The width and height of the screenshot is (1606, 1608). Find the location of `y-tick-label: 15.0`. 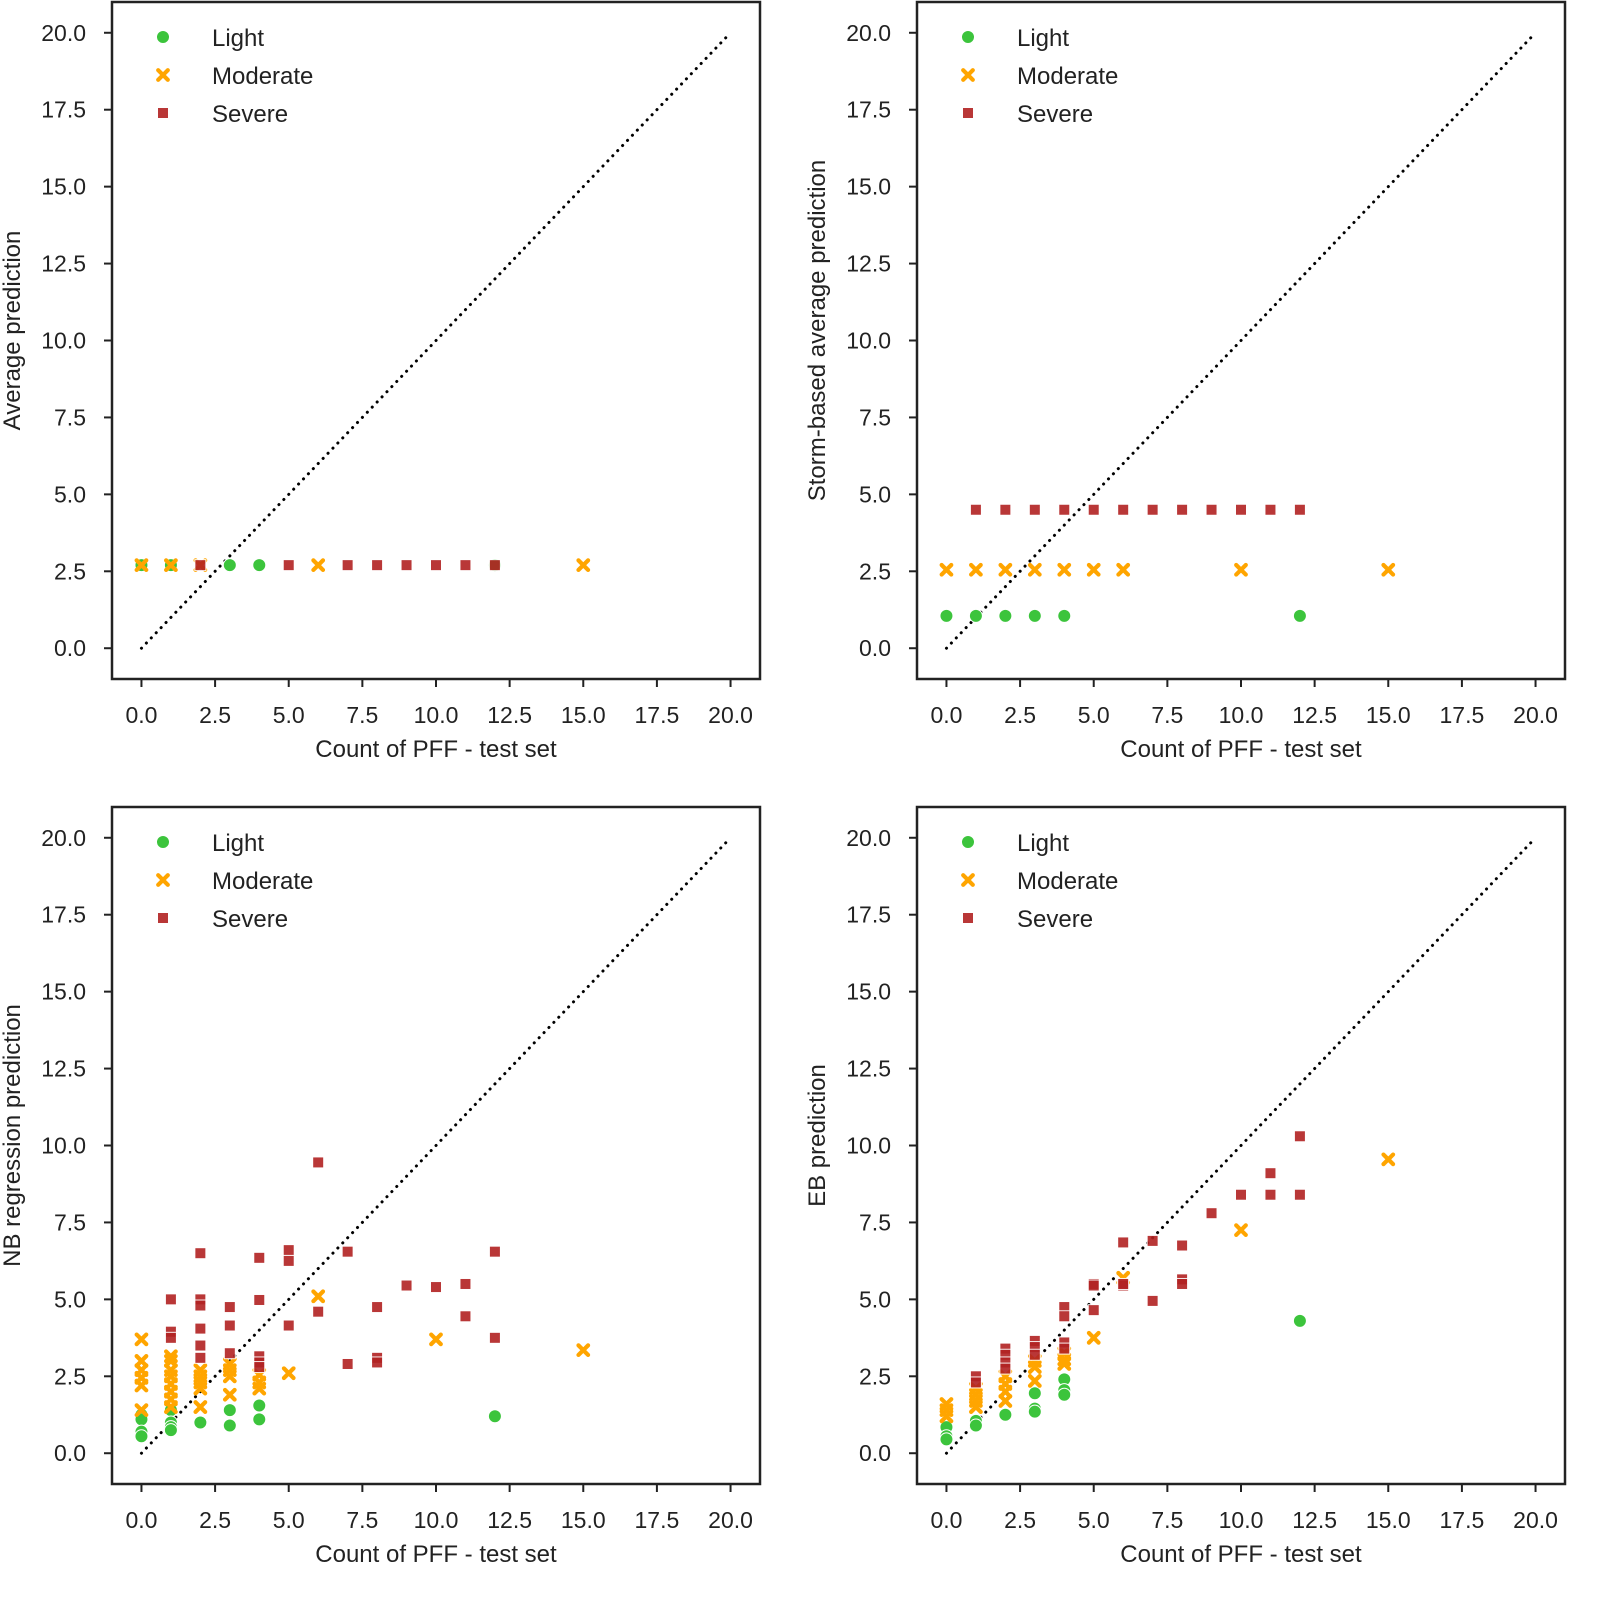

y-tick-label: 15.0 is located at coordinates (63, 187).